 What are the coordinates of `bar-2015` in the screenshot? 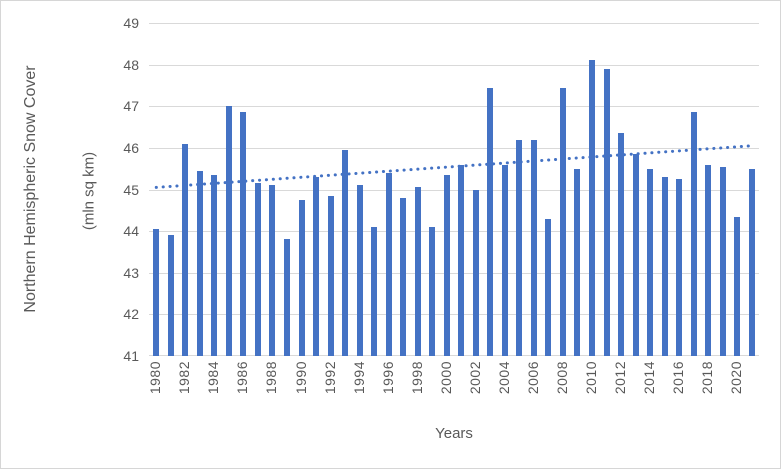 It's located at (664, 266).